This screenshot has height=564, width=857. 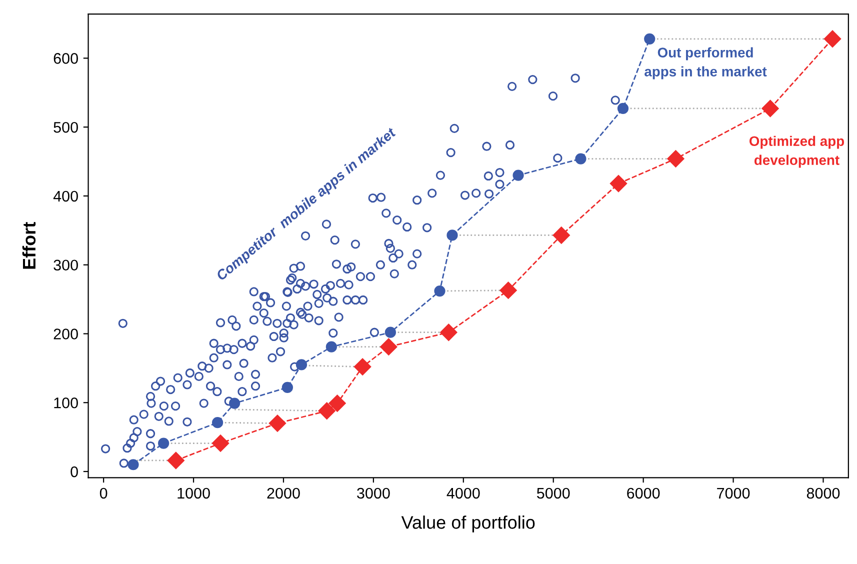 I want to click on x-tick-label: 2000, so click(x=283, y=493).